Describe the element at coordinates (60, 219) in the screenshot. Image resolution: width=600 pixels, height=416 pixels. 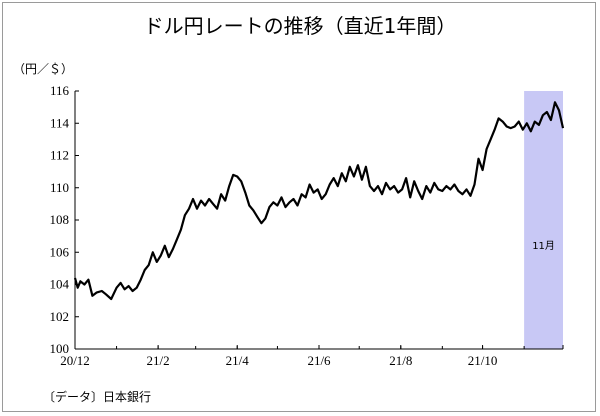
I see `y-tick-label: 108` at that location.